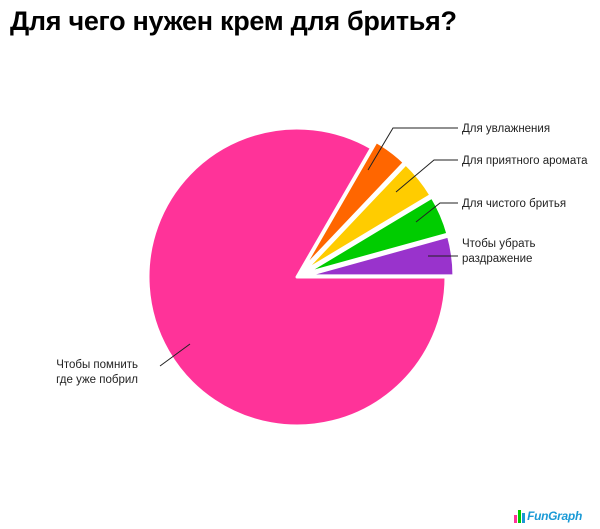 The height and width of the screenshot is (529, 600). I want to click on slice-label-line: Чтобы помнить, so click(97, 365).